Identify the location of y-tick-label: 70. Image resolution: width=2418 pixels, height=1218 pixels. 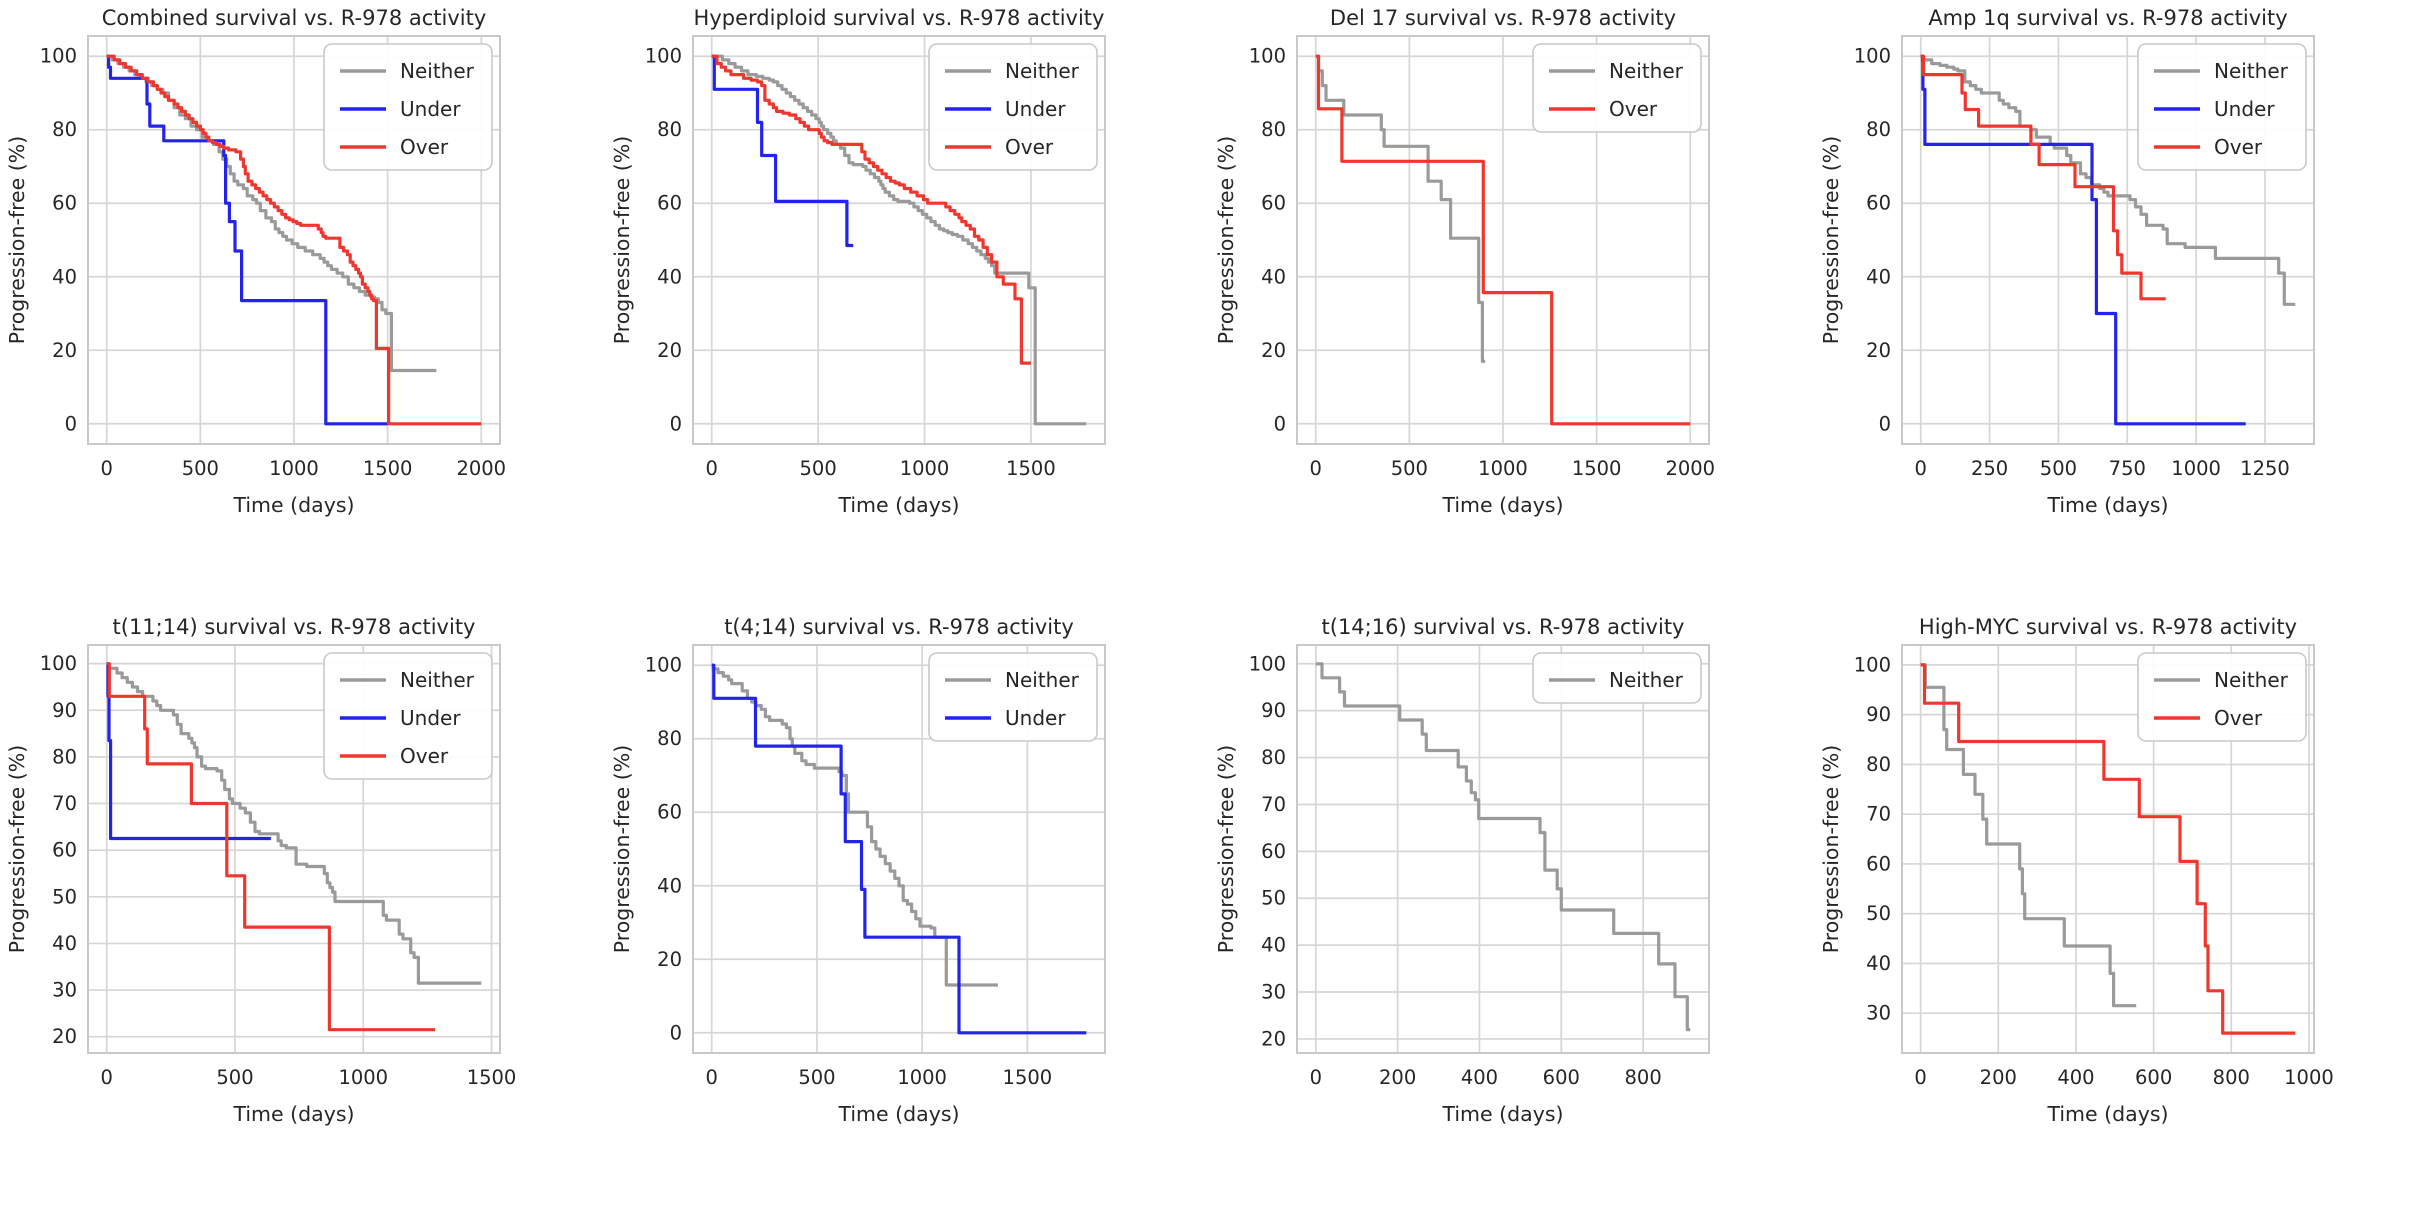
(1273, 804).